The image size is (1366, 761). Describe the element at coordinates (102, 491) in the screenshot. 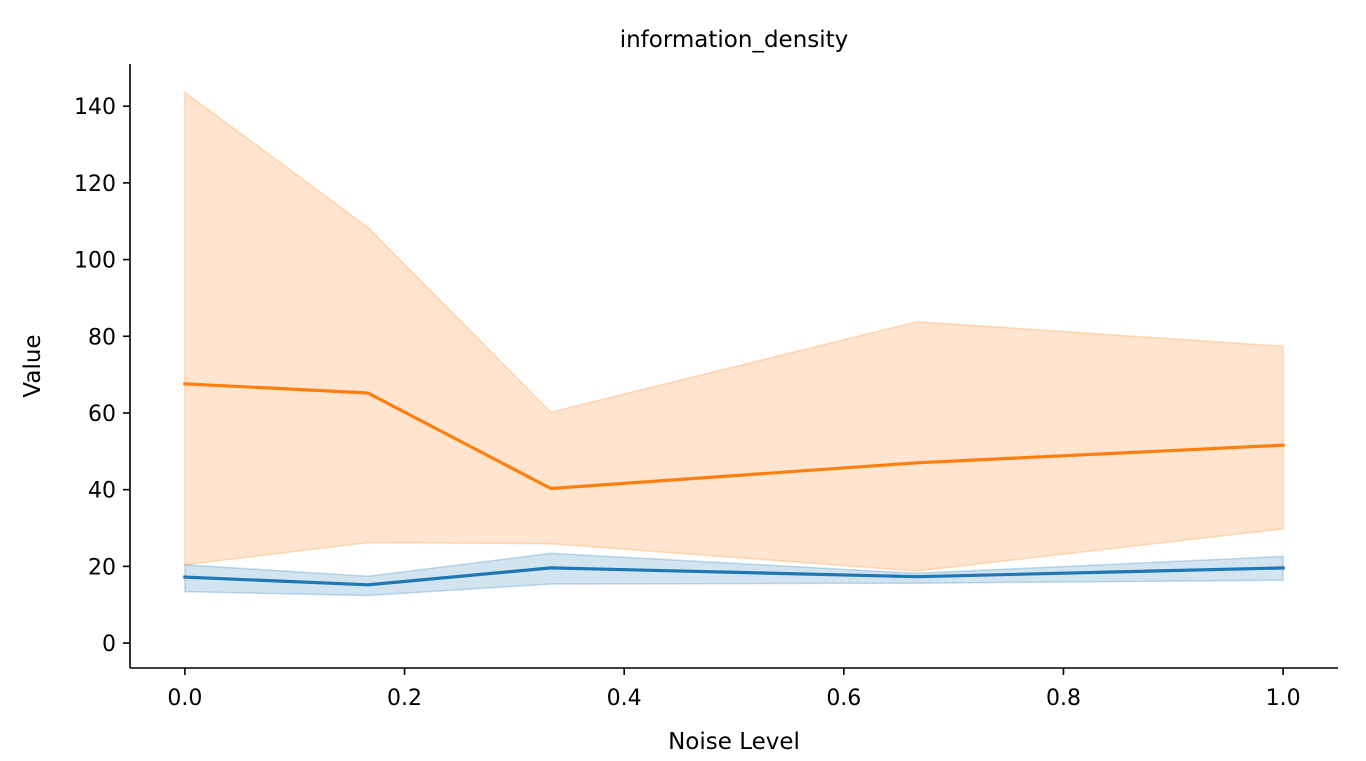

I see `y-tick-label: 40` at that location.